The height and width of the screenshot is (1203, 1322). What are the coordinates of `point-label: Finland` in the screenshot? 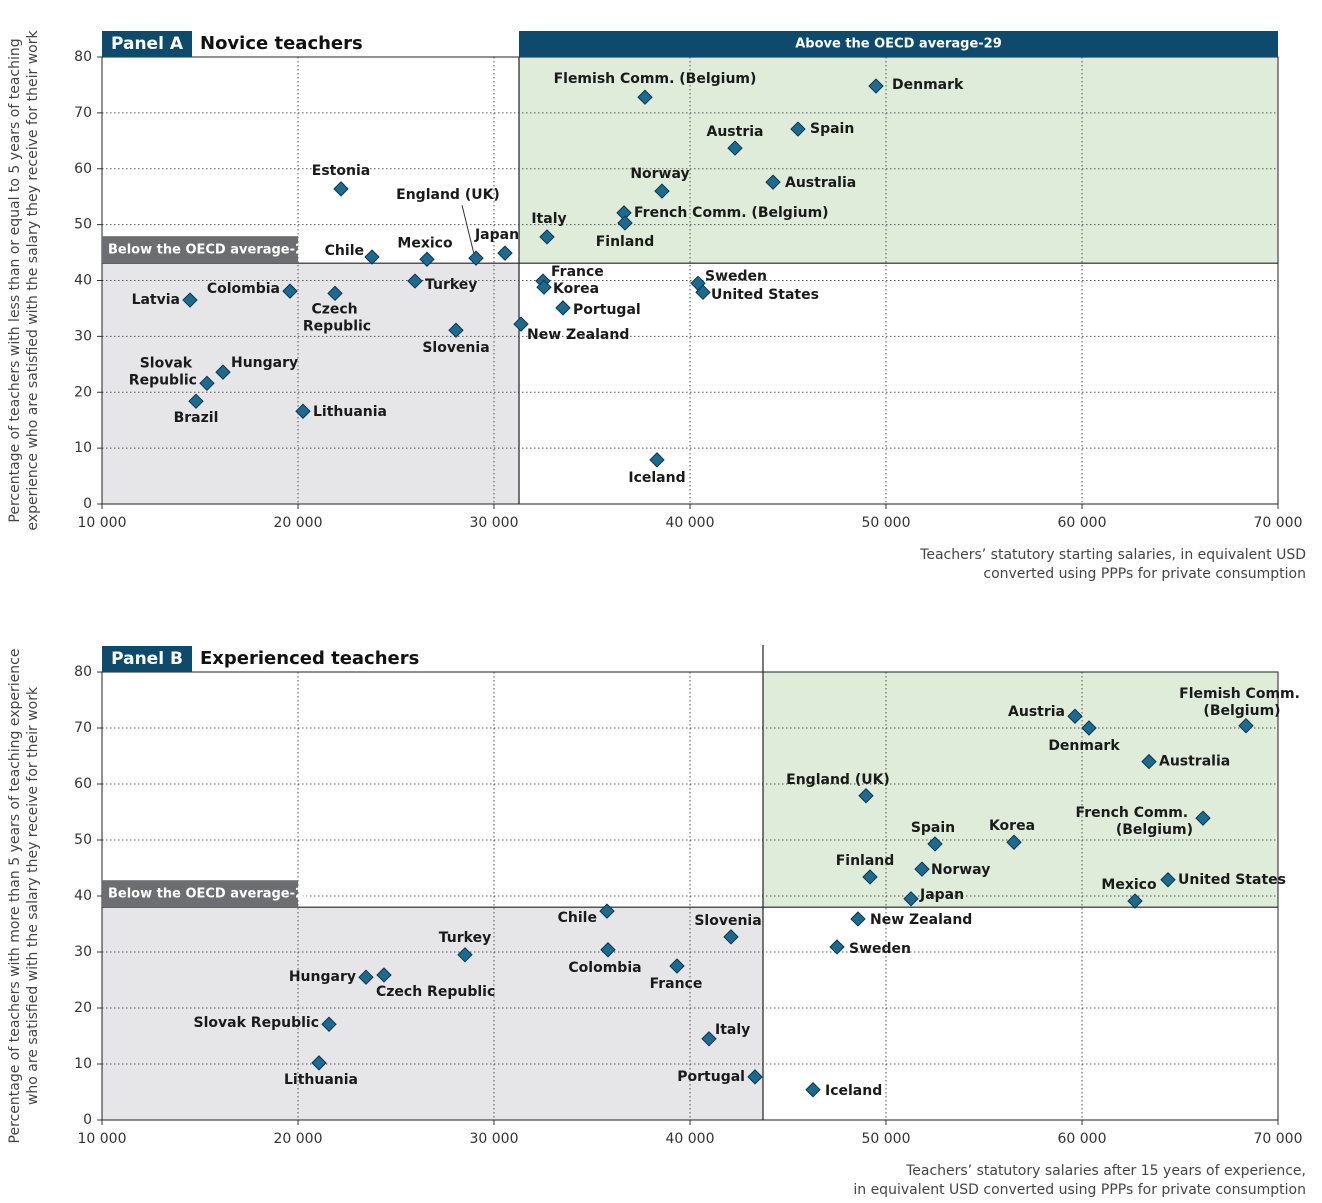 It's located at (625, 242).